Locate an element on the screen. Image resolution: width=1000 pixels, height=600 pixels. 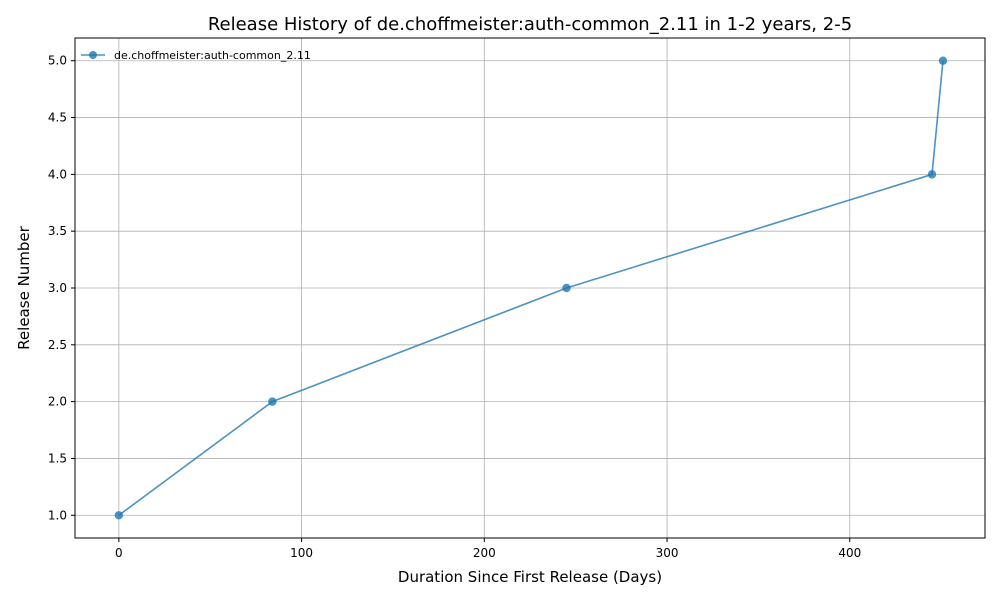
y-tick-label: 1.0 is located at coordinates (57, 515).